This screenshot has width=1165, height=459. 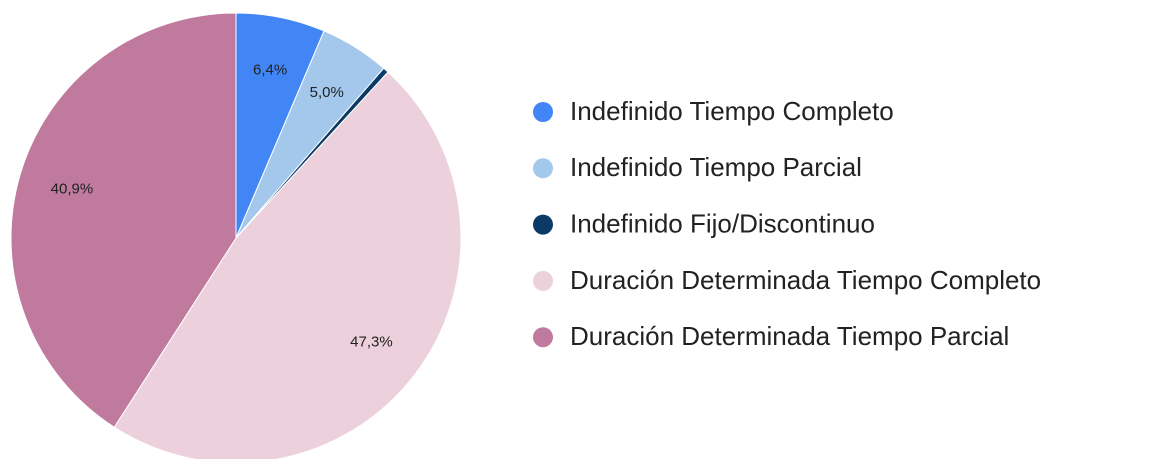 I want to click on legend-label: Indefinido Tiempo Parcial, so click(x=716, y=167).